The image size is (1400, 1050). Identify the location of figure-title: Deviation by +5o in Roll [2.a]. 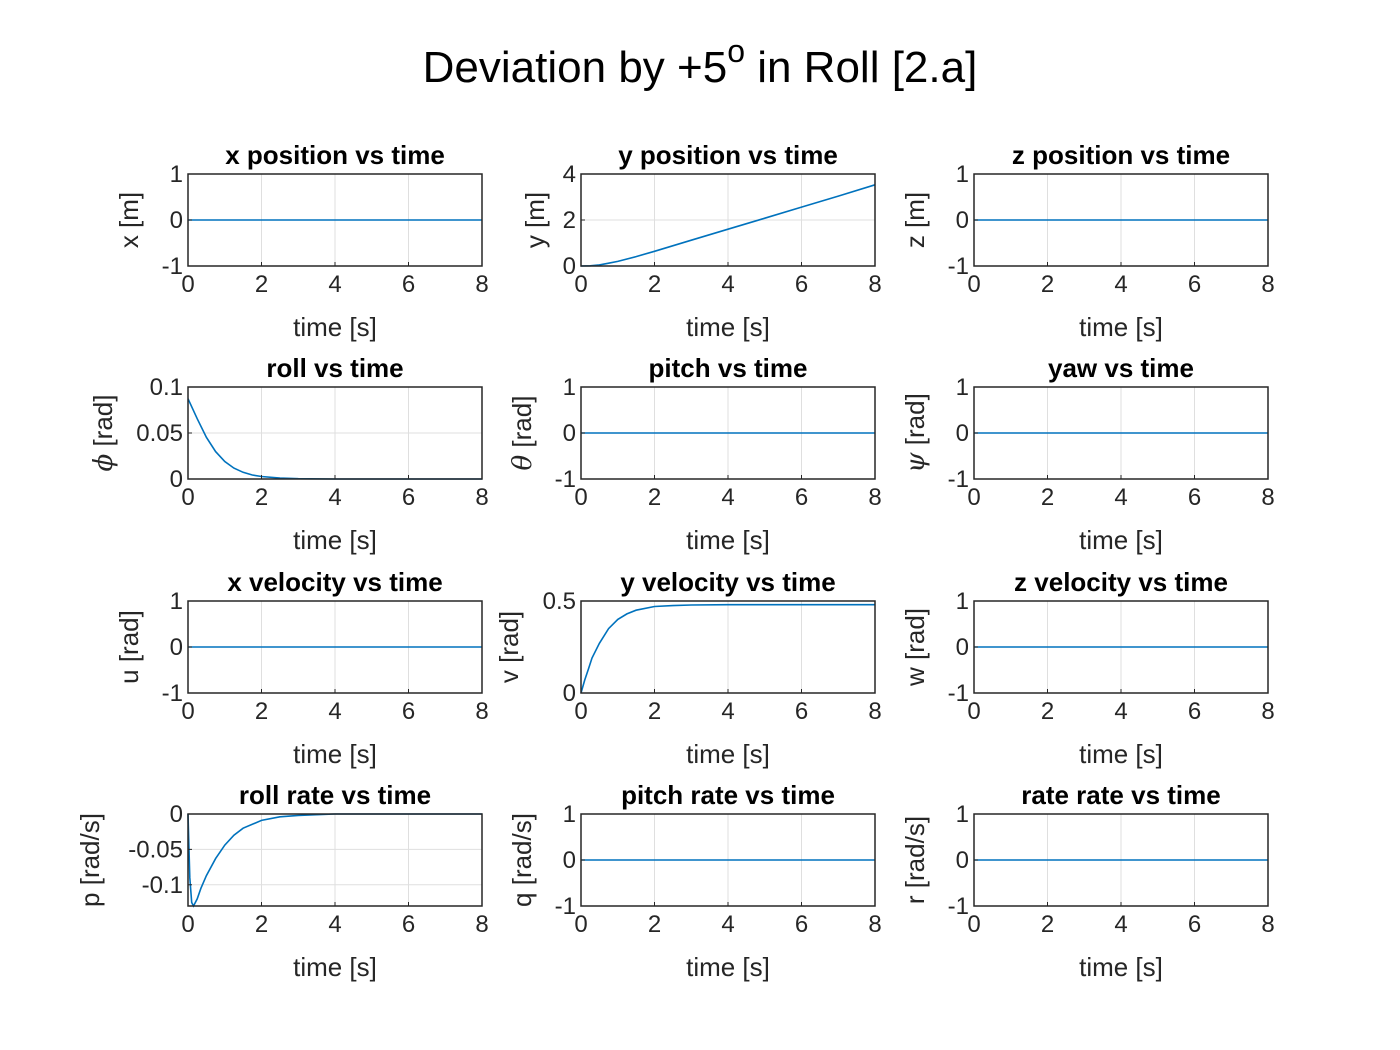
(700, 62).